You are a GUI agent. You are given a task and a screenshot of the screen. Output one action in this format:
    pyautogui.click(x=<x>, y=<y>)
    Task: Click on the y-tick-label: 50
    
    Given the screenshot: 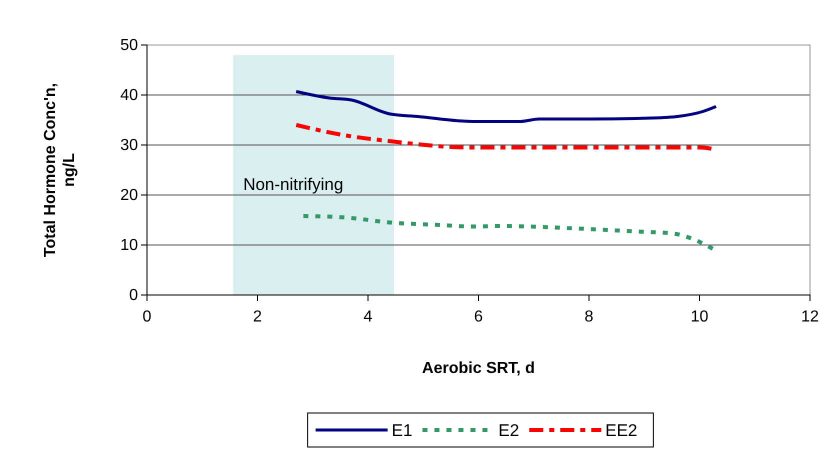 What is the action you would take?
    pyautogui.click(x=129, y=45)
    